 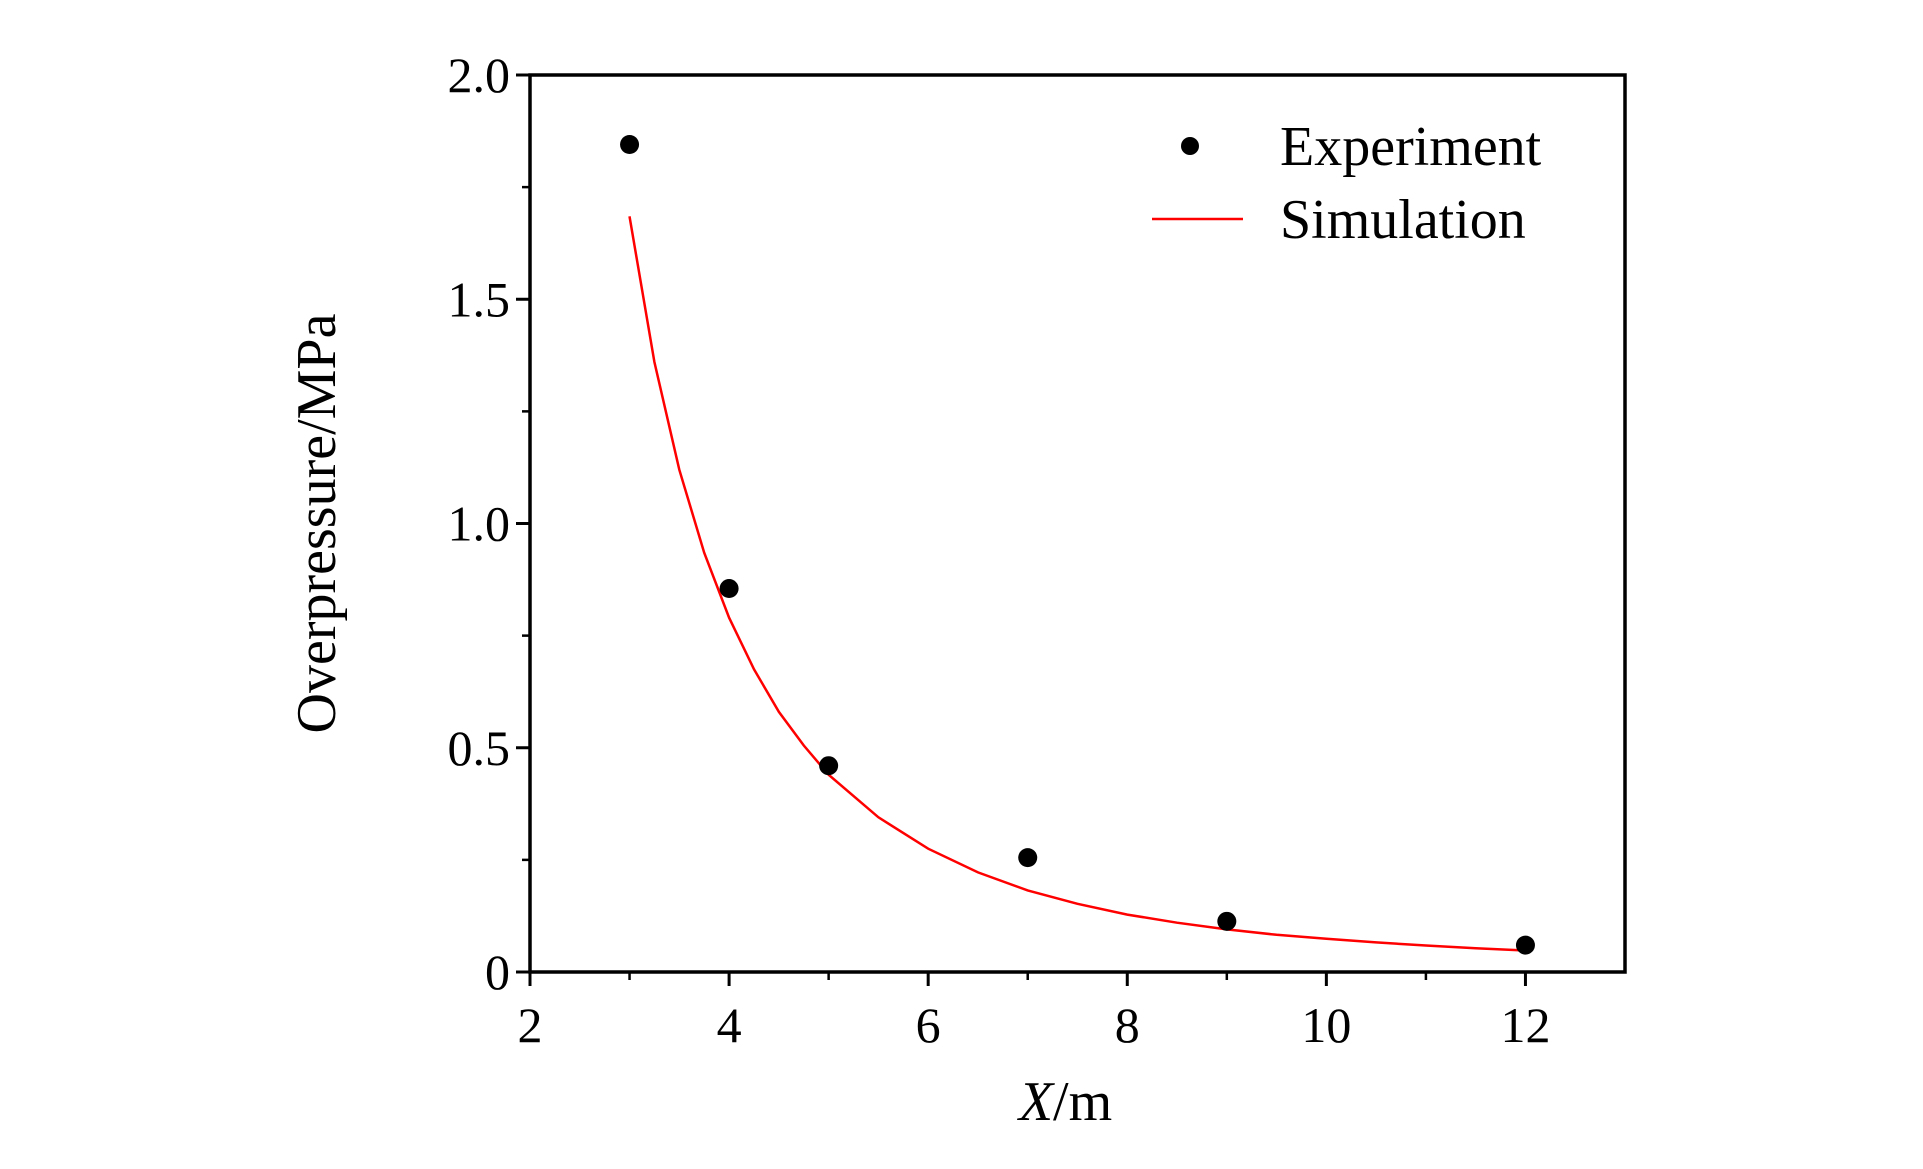 What do you see at coordinates (479, 524) in the screenshot?
I see `y-tick-label-1.0: 1.0` at bounding box center [479, 524].